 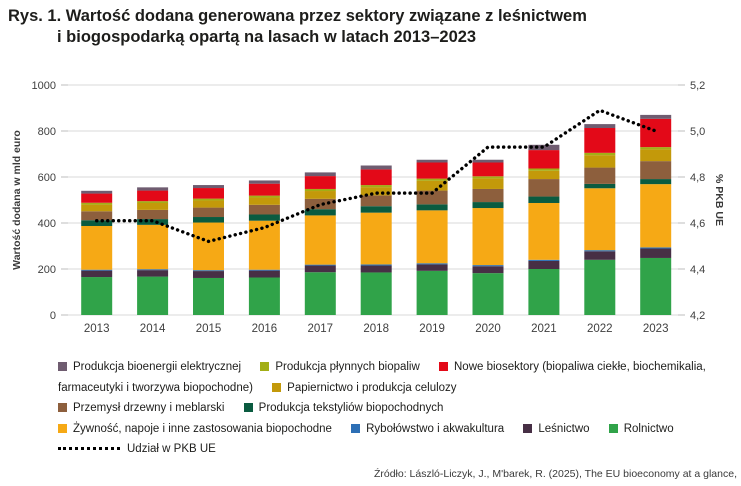 What do you see at coordinates (556, 429) in the screenshot?
I see `legend-item-lesnictwo: Leśnictwo` at bounding box center [556, 429].